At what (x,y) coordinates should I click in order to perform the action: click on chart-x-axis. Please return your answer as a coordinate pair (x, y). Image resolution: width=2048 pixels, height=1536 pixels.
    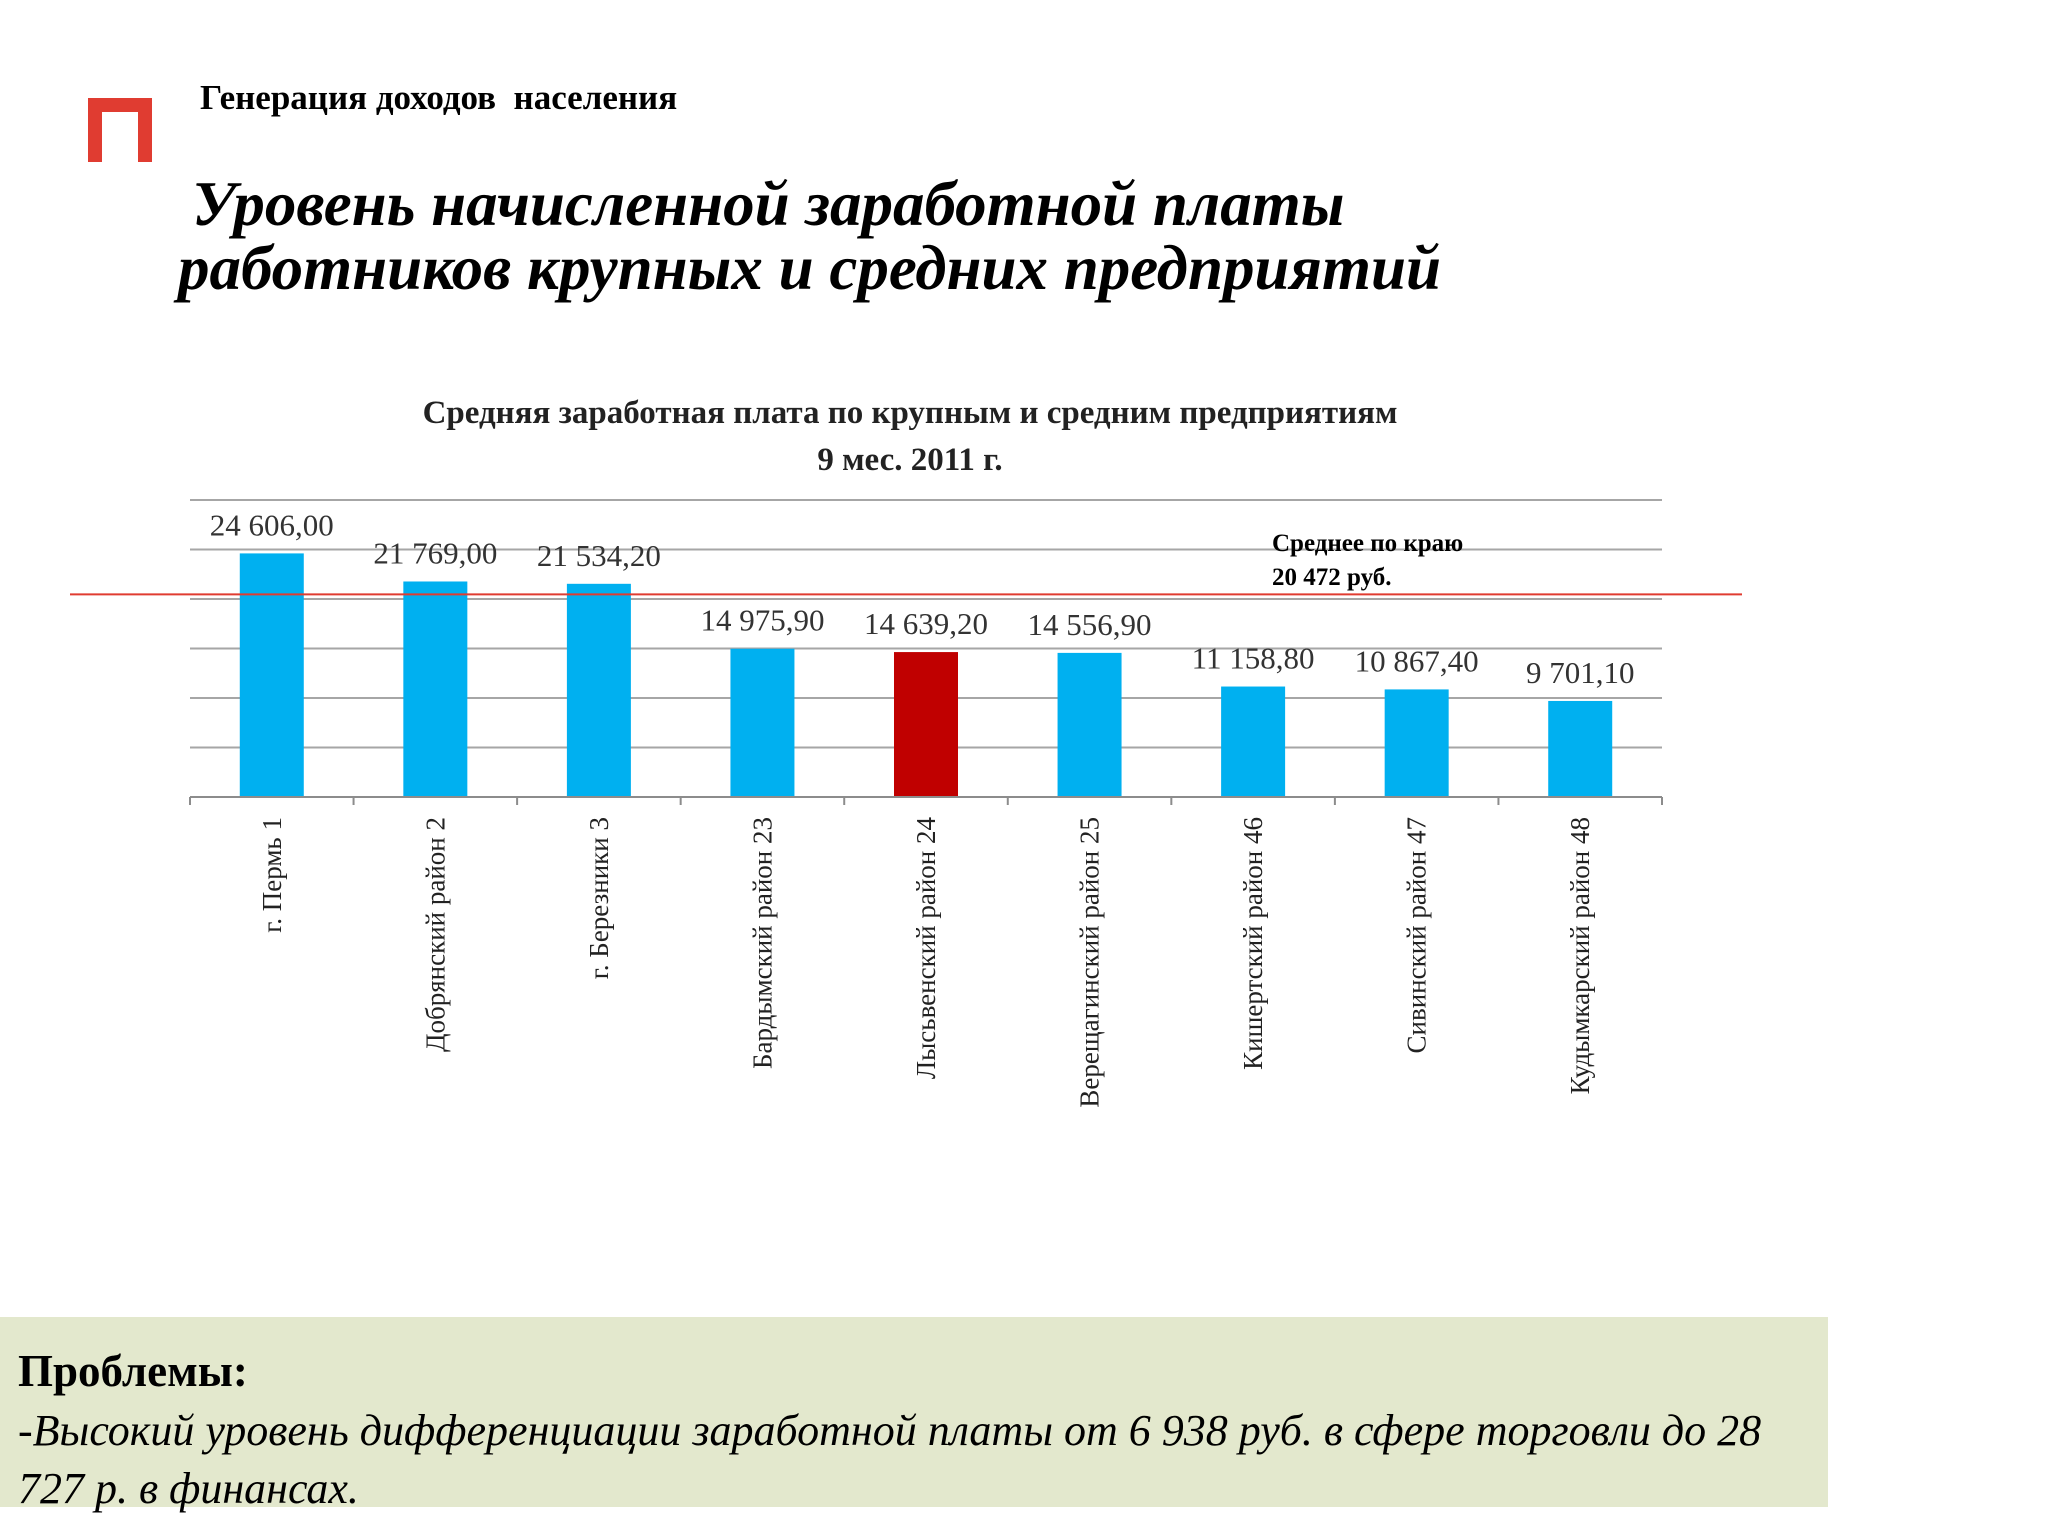
    Looking at the image, I should click on (926, 800).